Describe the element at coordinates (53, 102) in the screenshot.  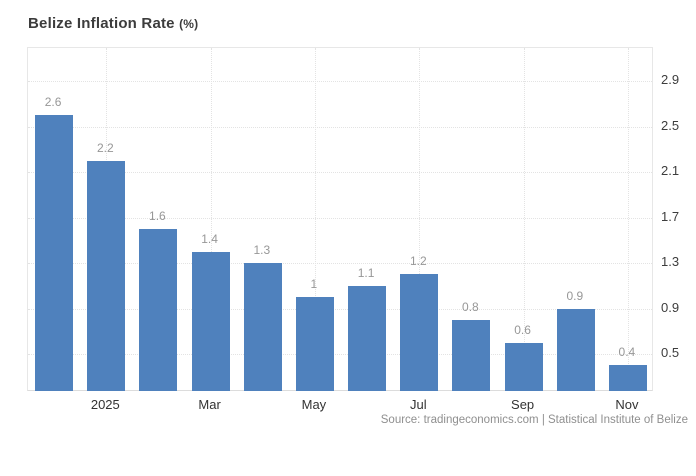
I see `bar-value-label: 2.6` at that location.